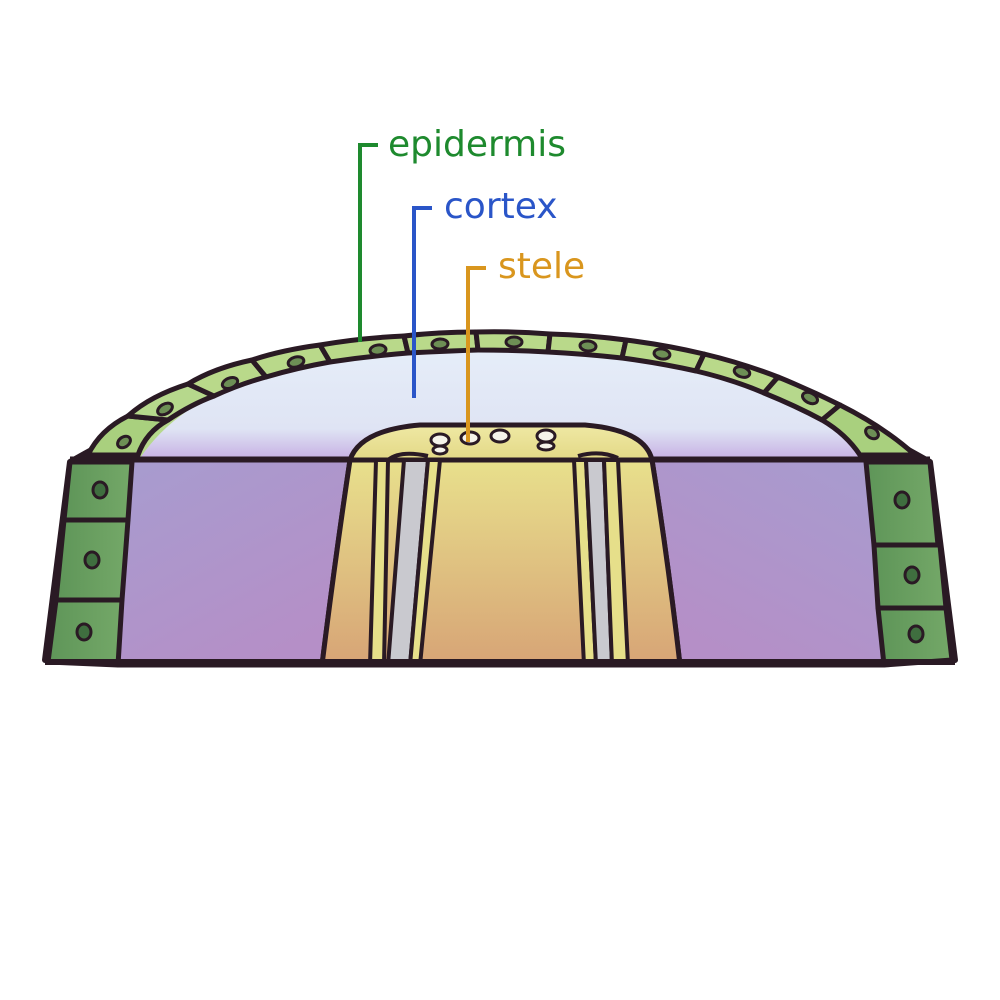  What do you see at coordinates (502, 456) in the screenshot?
I see `stele-top-rims` at bounding box center [502, 456].